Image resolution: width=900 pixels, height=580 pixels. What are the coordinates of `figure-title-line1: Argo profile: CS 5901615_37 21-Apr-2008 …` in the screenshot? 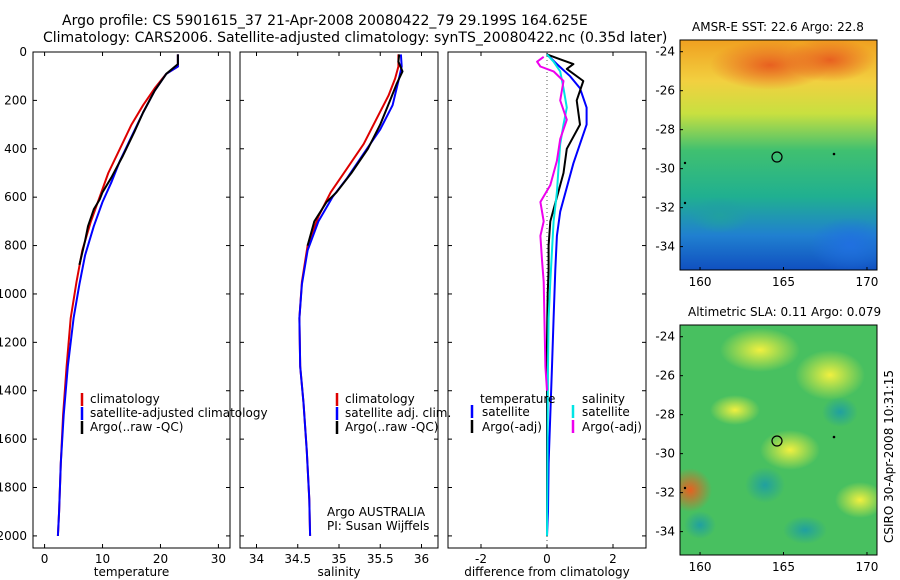 It's located at (325, 21).